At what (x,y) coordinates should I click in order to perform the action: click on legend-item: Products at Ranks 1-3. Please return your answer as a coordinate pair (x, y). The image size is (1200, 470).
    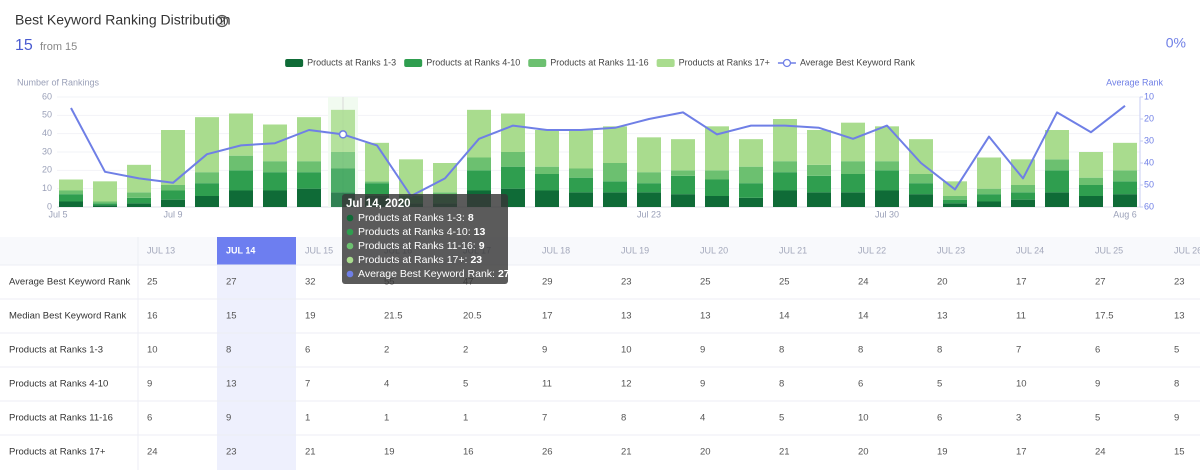
    Looking at the image, I should click on (340, 62).